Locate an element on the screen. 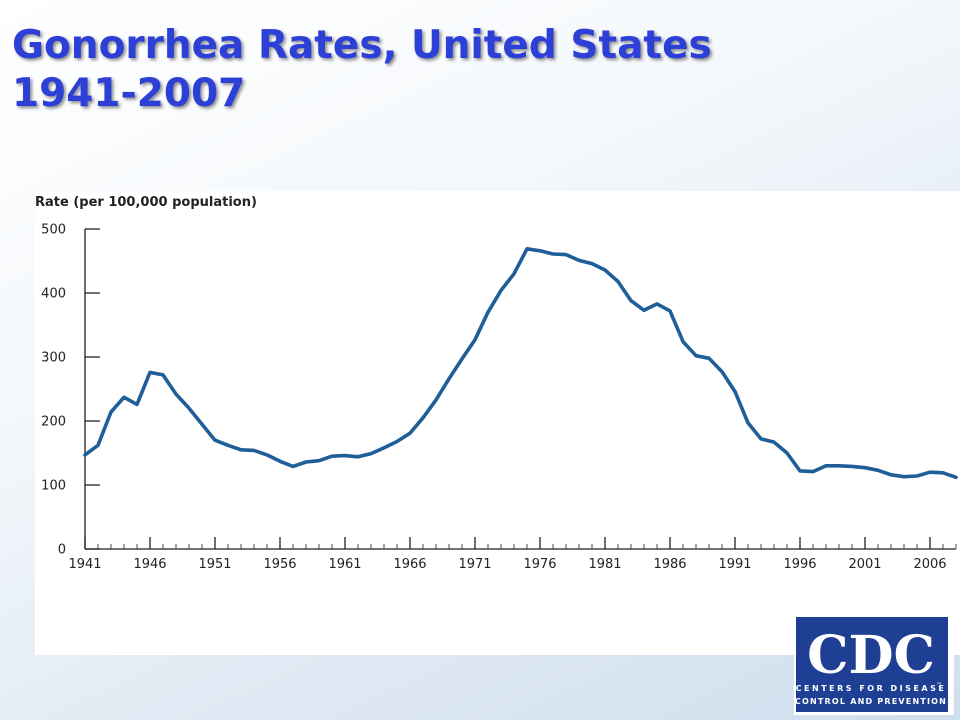 This screenshot has width=960, height=720. logo-background is located at coordinates (872, 664).